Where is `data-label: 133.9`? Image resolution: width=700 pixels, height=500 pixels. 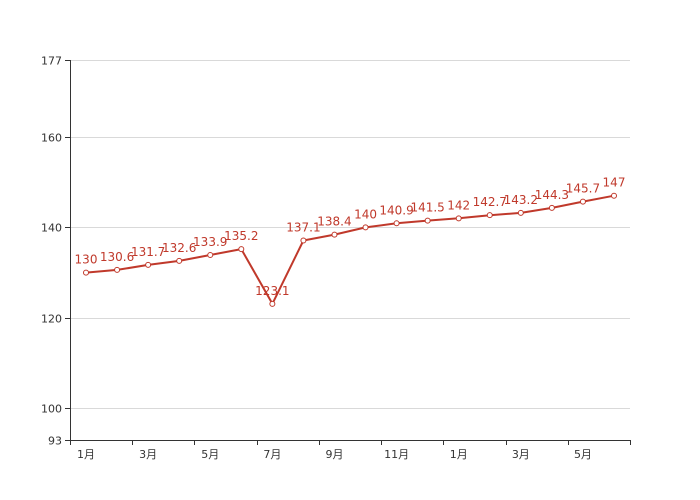 data-label: 133.9 is located at coordinates (210, 242).